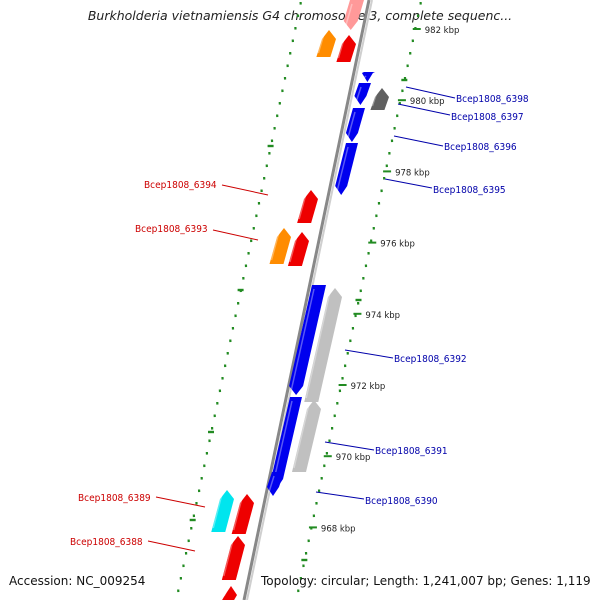 Image resolution: width=600 pixels, height=600 pixels. Describe the element at coordinates (293, 249) in the screenshot. I see `gene-Bcep1808_6393-highlight` at that location.